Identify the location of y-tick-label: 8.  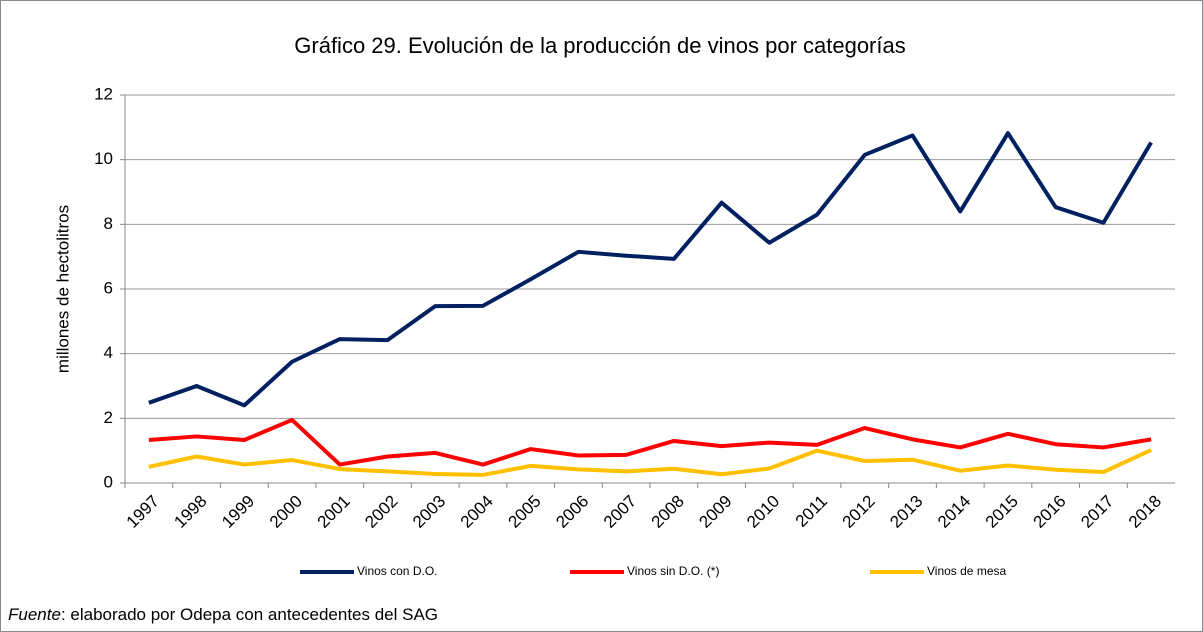
(108, 223).